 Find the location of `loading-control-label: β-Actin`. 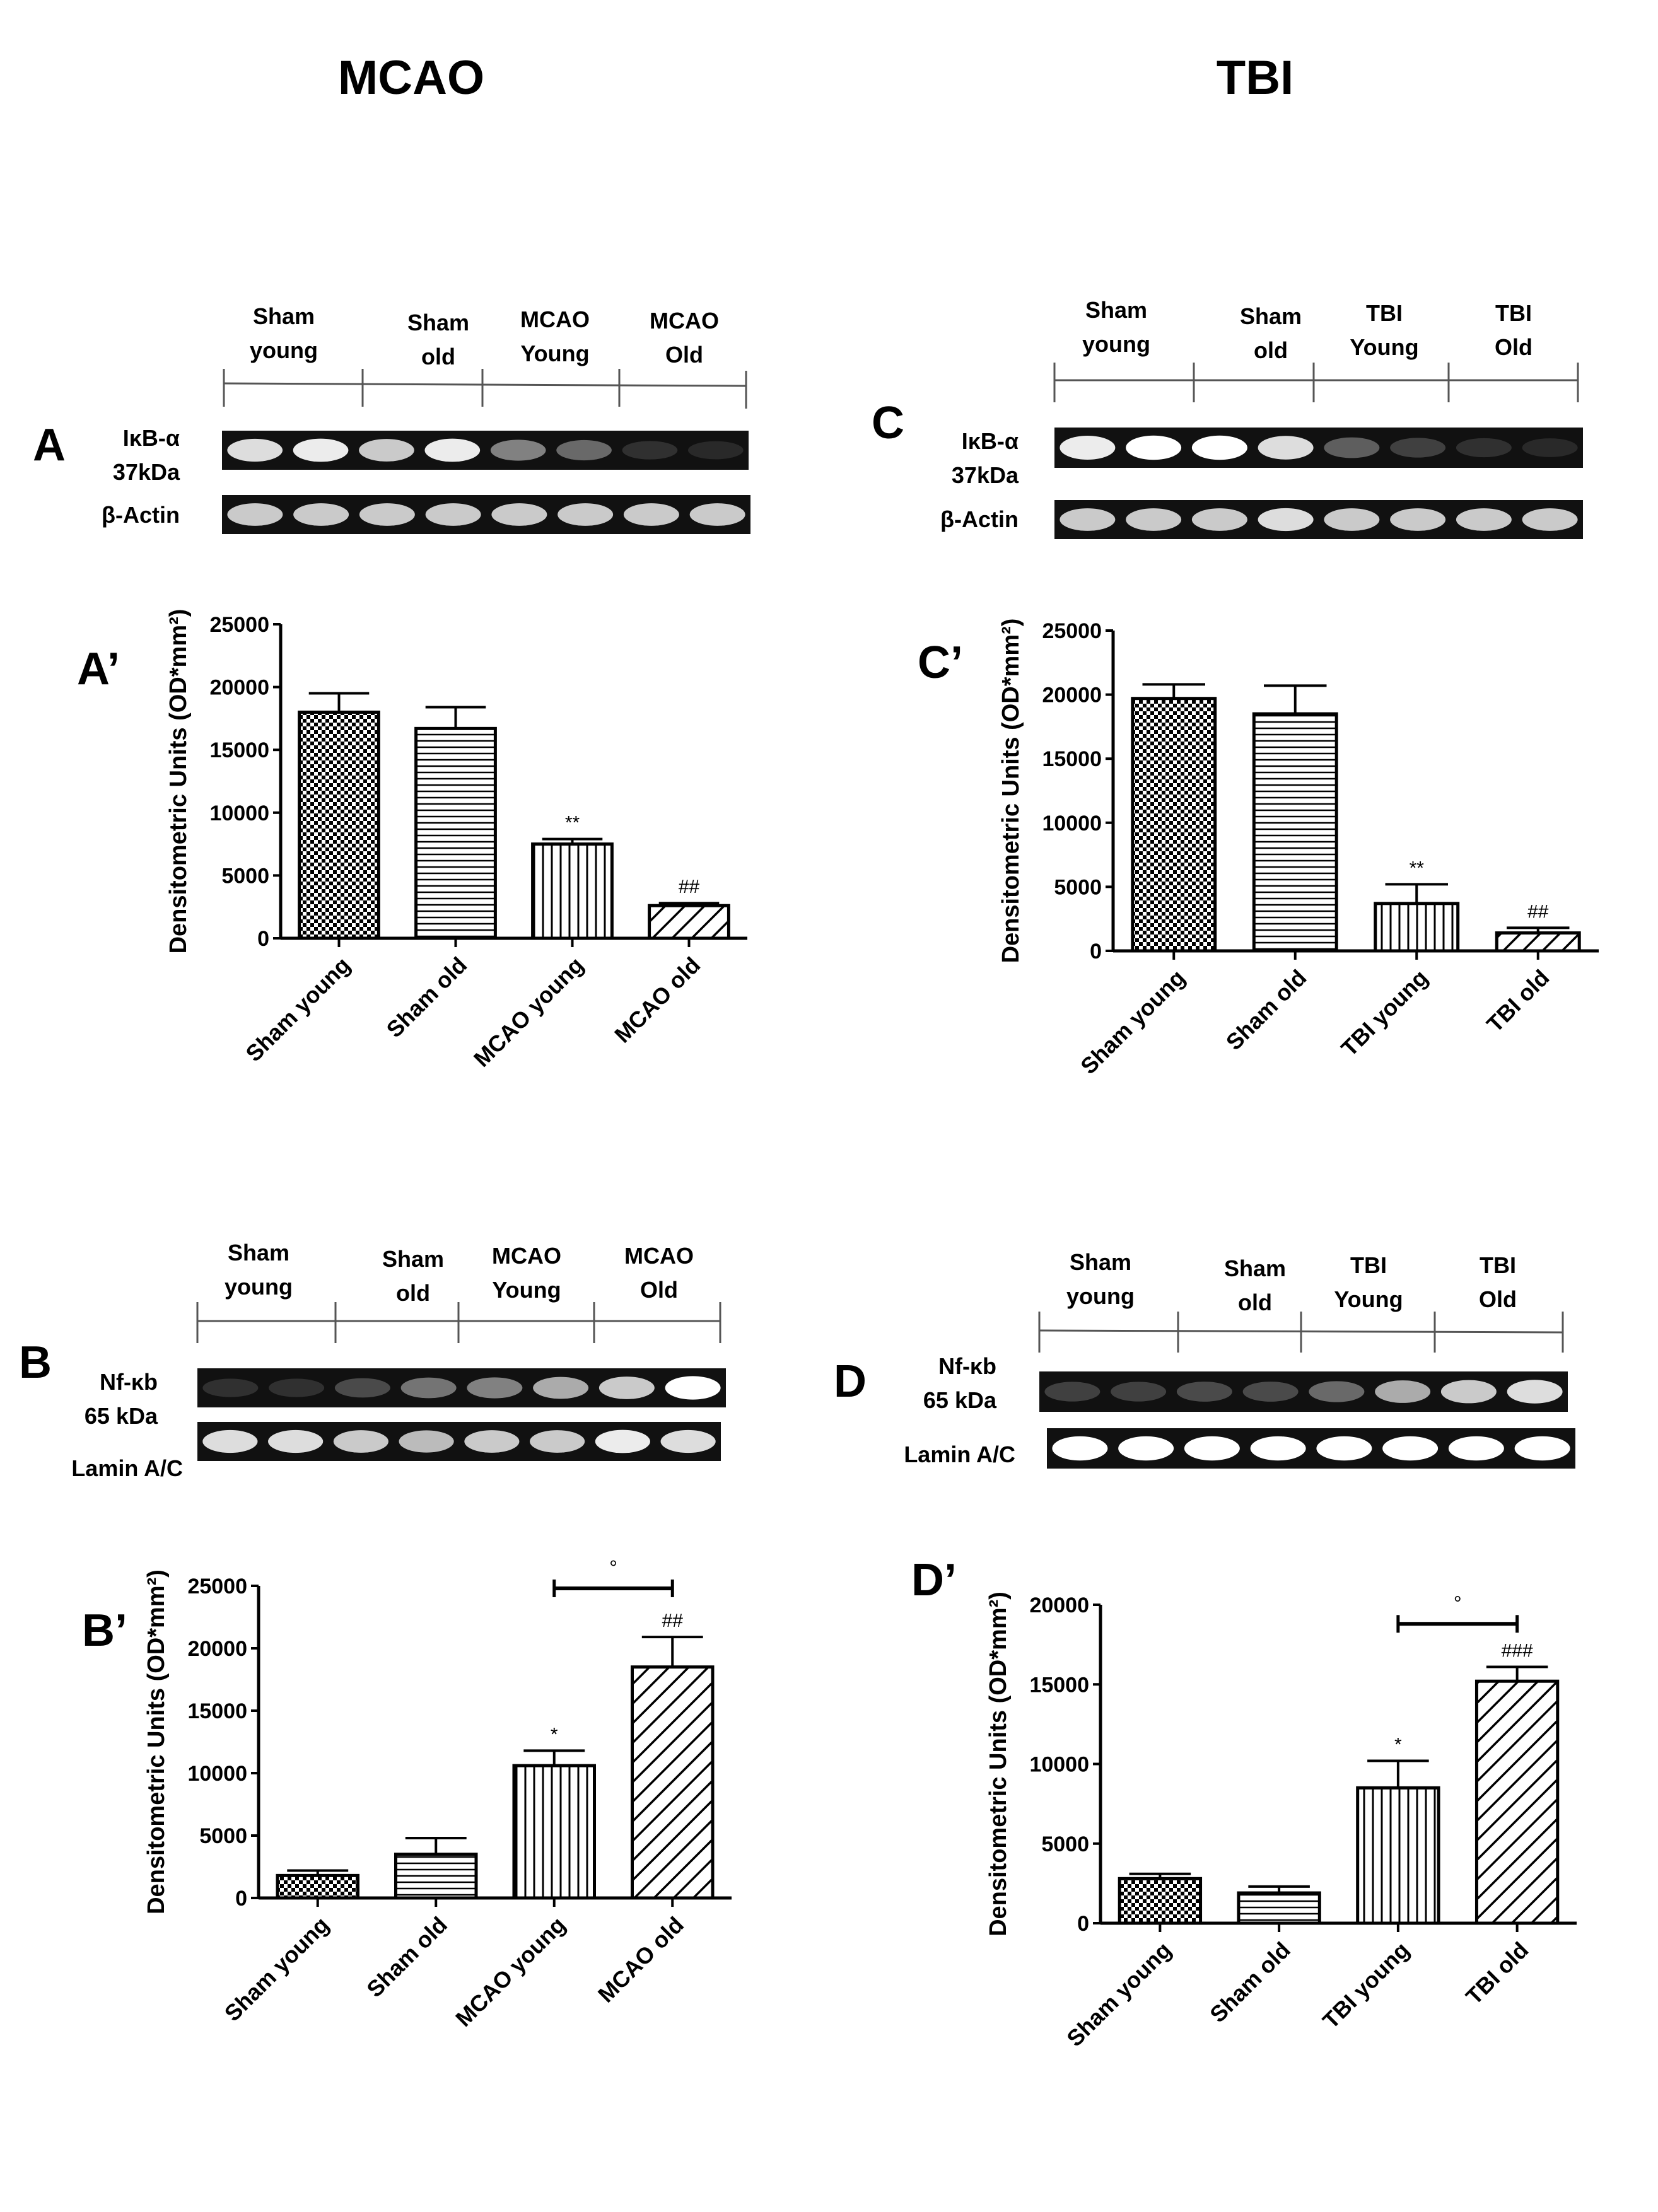

loading-control-label: β-Actin is located at coordinates (141, 515).